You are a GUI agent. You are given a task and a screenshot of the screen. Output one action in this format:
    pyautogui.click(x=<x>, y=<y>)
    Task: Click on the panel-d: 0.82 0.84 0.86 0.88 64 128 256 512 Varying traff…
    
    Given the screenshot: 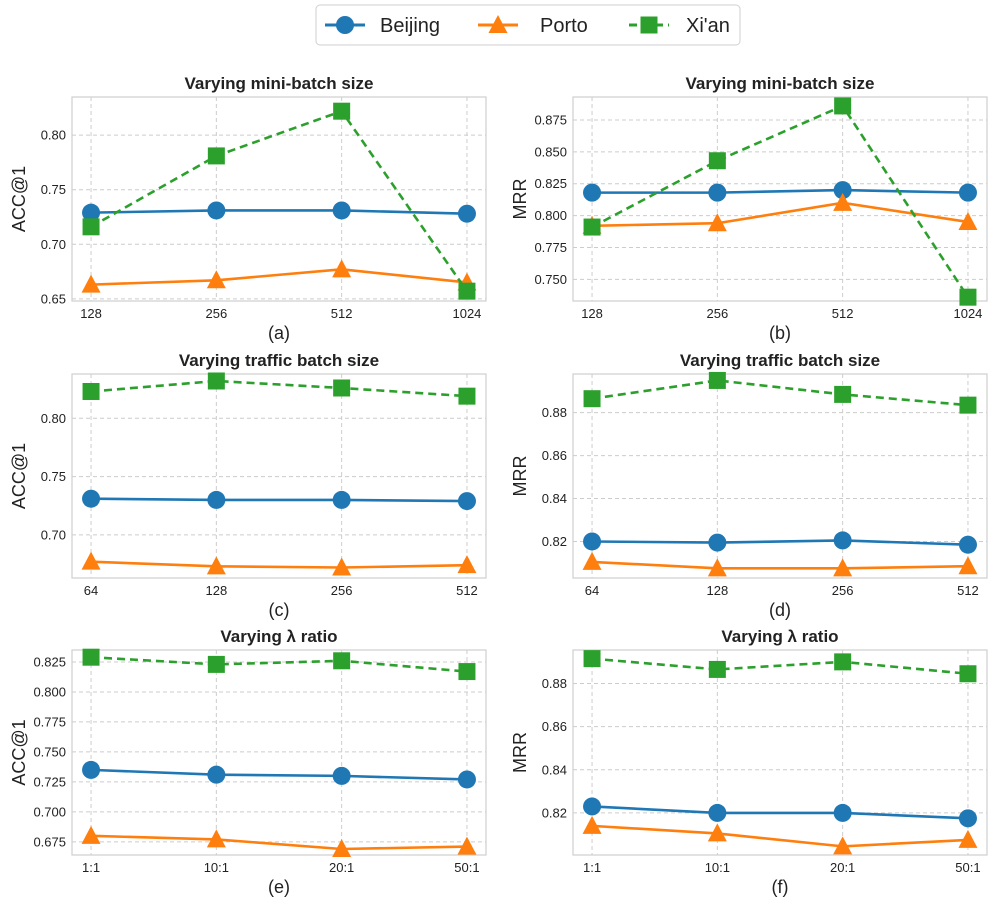 What is the action you would take?
    pyautogui.click(x=749, y=485)
    